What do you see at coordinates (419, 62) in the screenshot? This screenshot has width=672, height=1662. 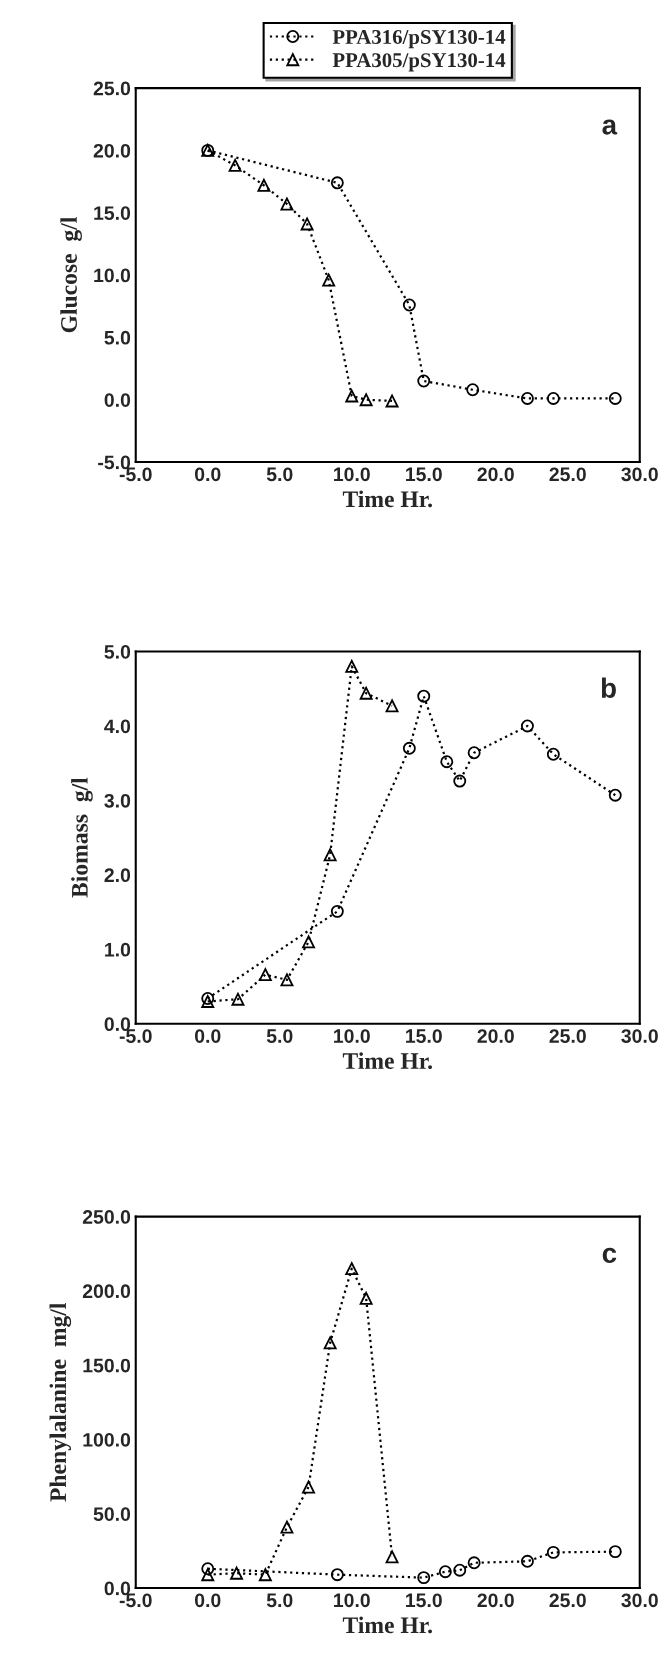 I see `legend-label: PPA305/pSY130-14` at bounding box center [419, 62].